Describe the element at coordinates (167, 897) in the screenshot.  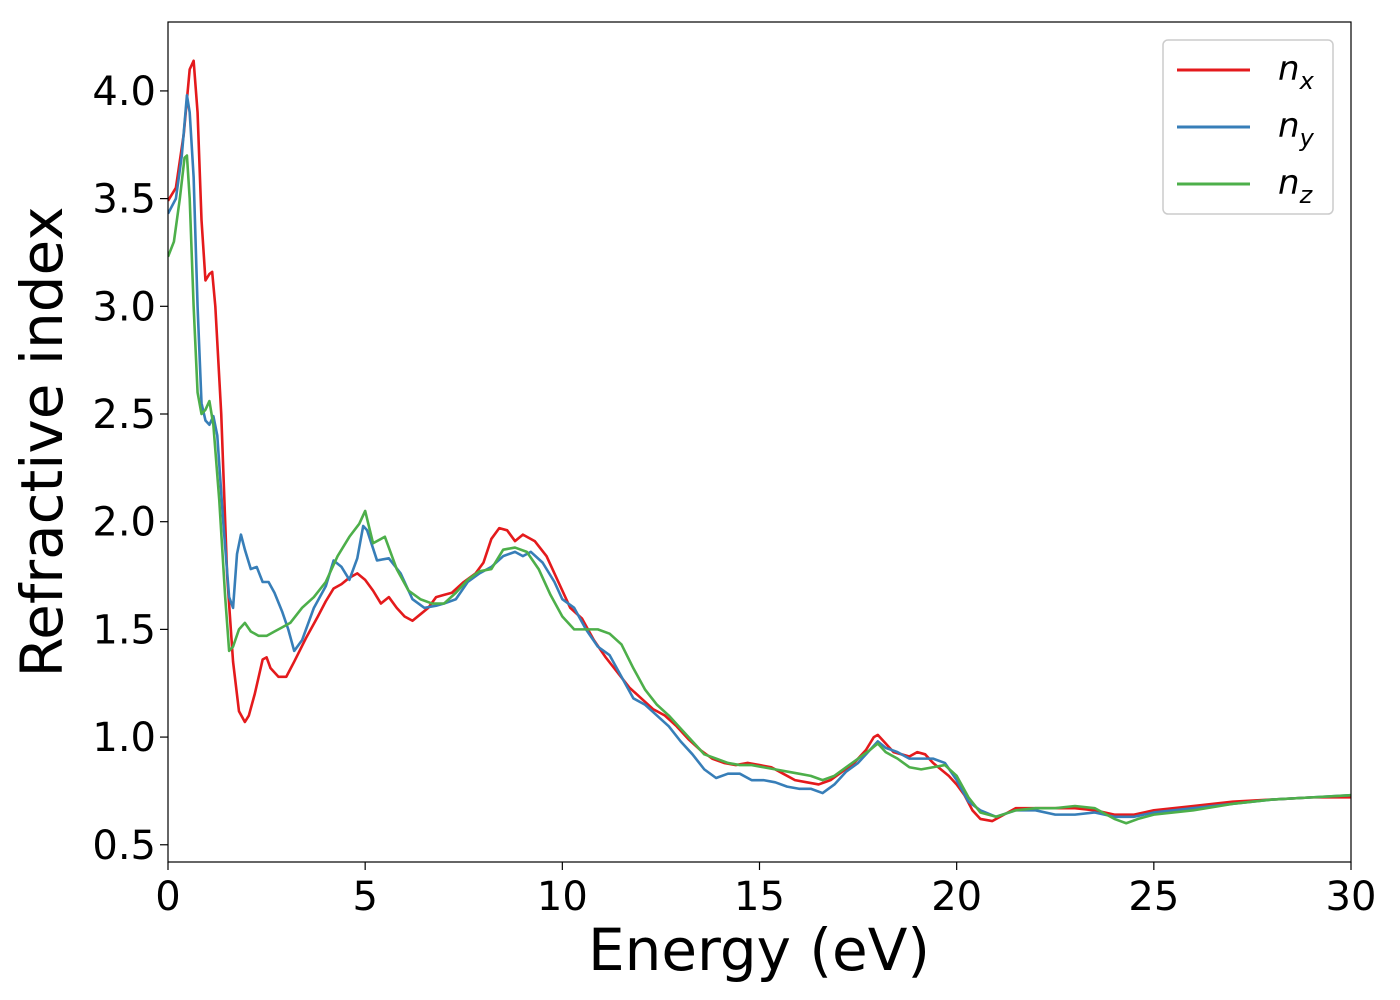
I see `x-tick-label: 0` at that location.